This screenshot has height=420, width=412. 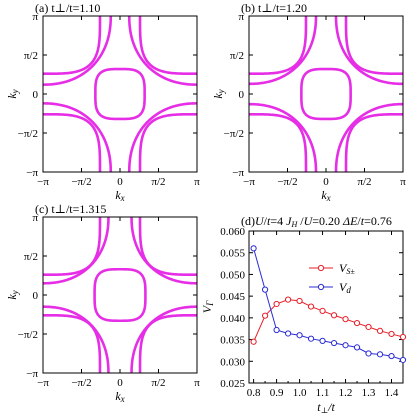 What do you see at coordinates (300, 393) in the screenshot?
I see `x-tick-label: 1.0` at bounding box center [300, 393].